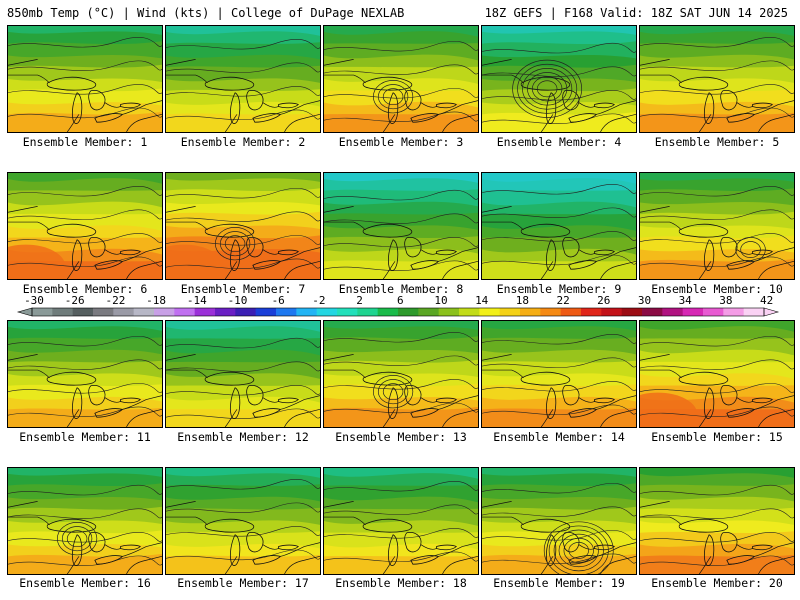 This screenshot has width=800, height=600. What do you see at coordinates (237, 300) in the screenshot?
I see `colorbar-tick-label: -10` at bounding box center [237, 300].